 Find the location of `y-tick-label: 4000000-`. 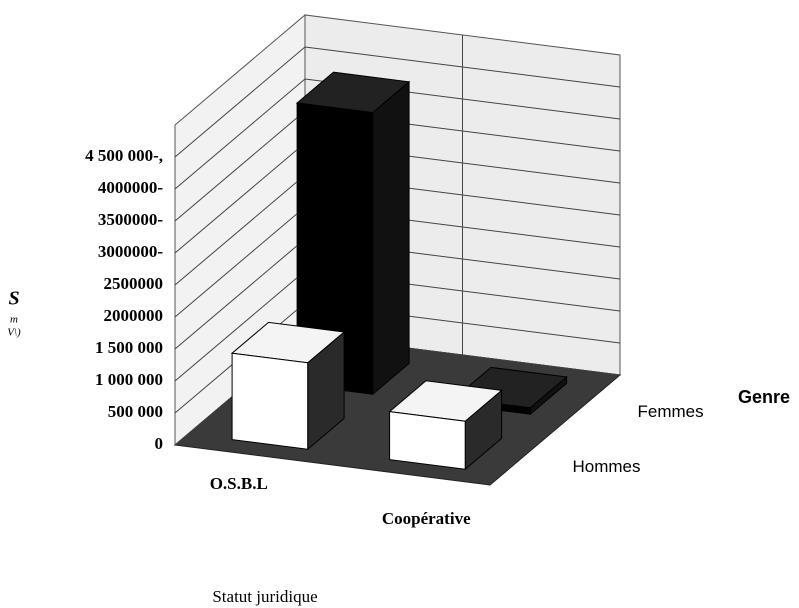

y-tick-label: 4000000- is located at coordinates (131, 187).